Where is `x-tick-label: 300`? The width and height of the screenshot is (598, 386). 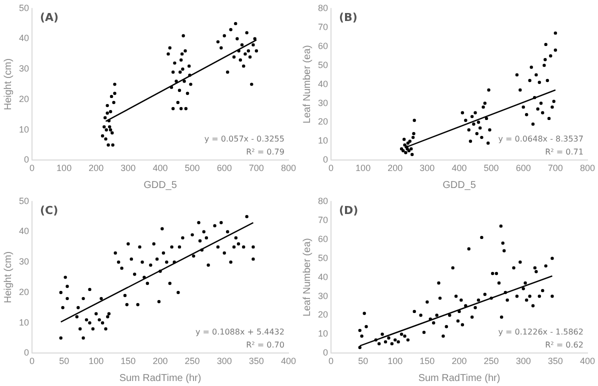
x-tick-label: 300 is located at coordinates (128, 168).